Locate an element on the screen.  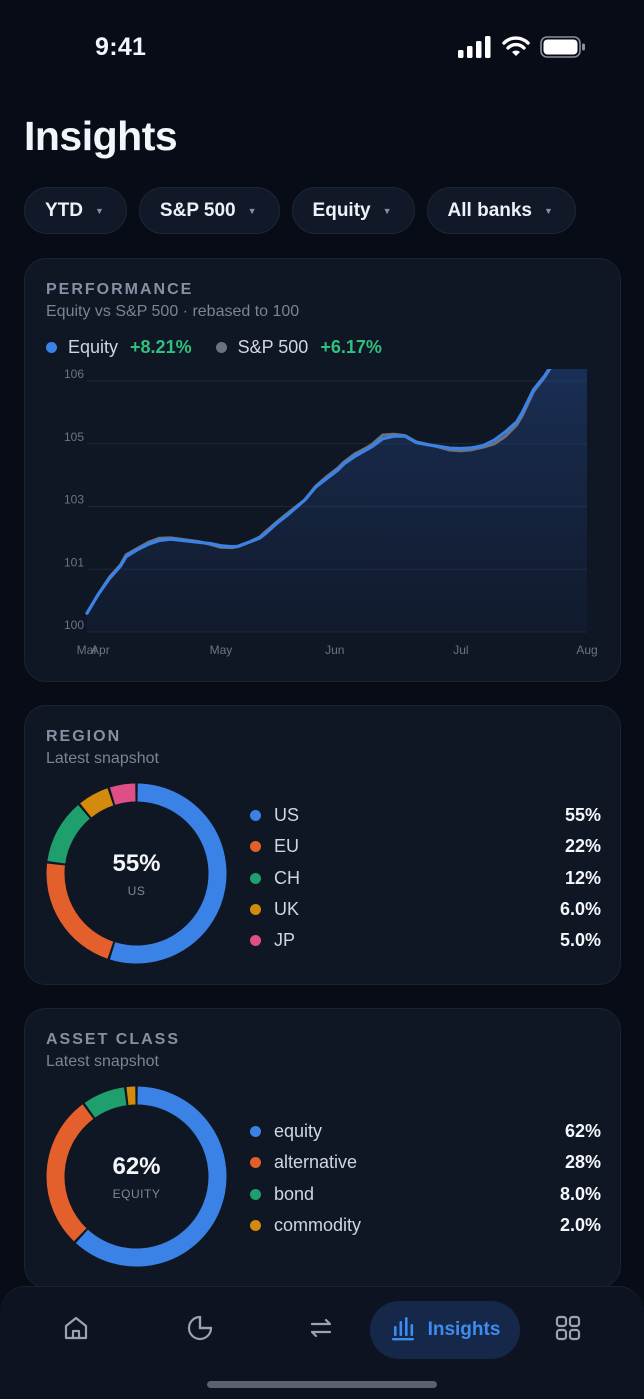
equity-area is located at coordinates (337, 500).